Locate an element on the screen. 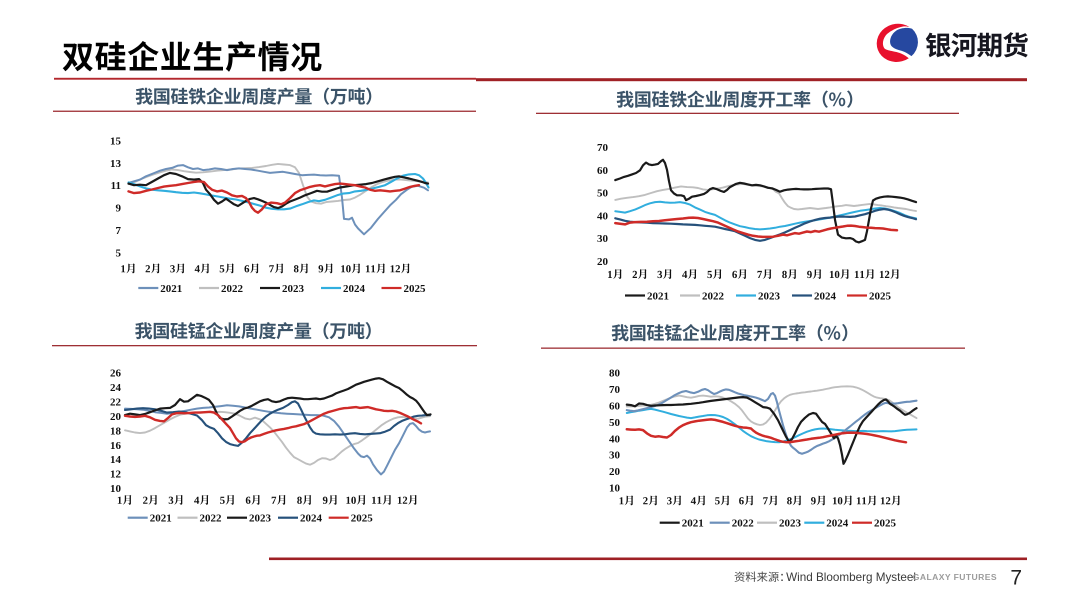  svg-text: 5 is located at coordinates (119, 254).